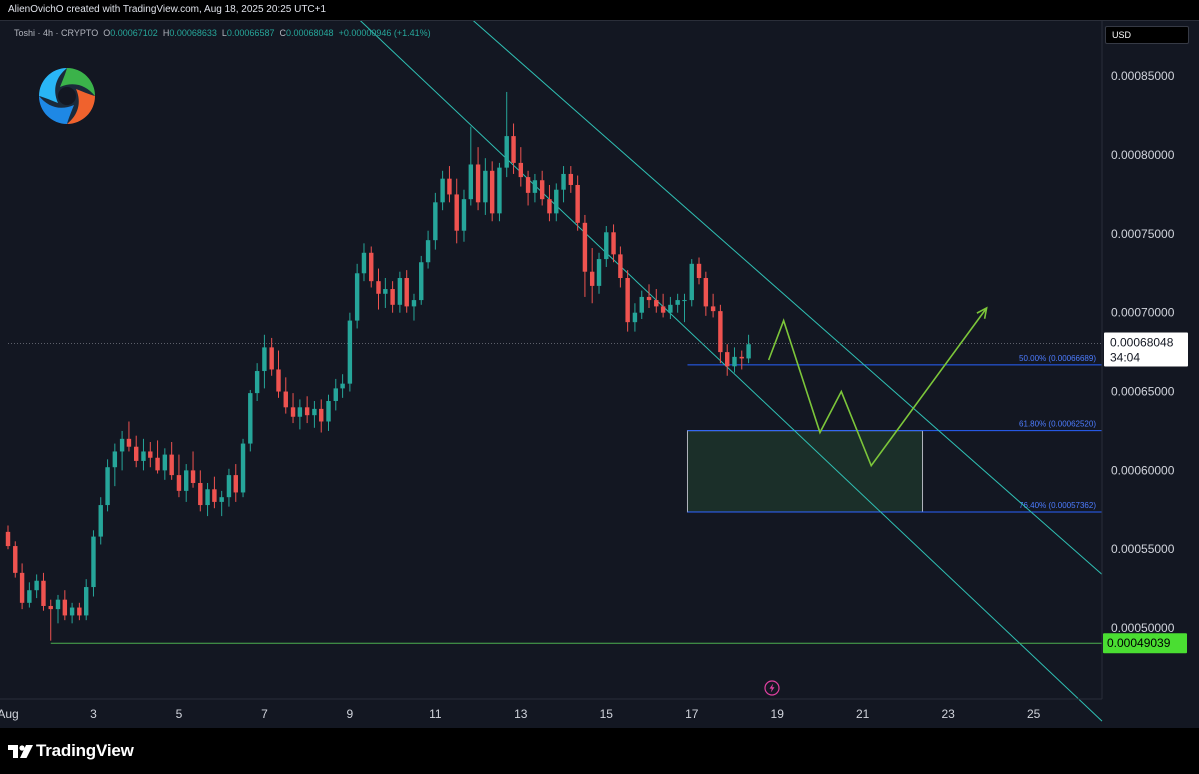 This screenshot has height=774, width=1199. What do you see at coordinates (805, 471) in the screenshot?
I see `target-zone` at bounding box center [805, 471].